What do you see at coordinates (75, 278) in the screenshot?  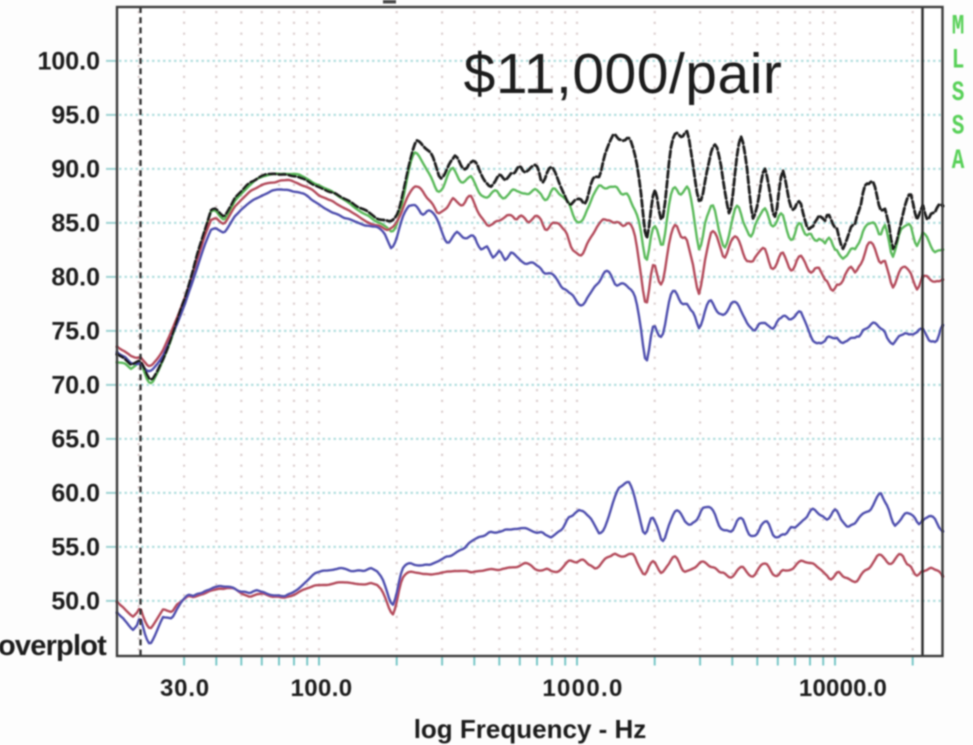 I see `svg-text: 80.0` at bounding box center [75, 278].